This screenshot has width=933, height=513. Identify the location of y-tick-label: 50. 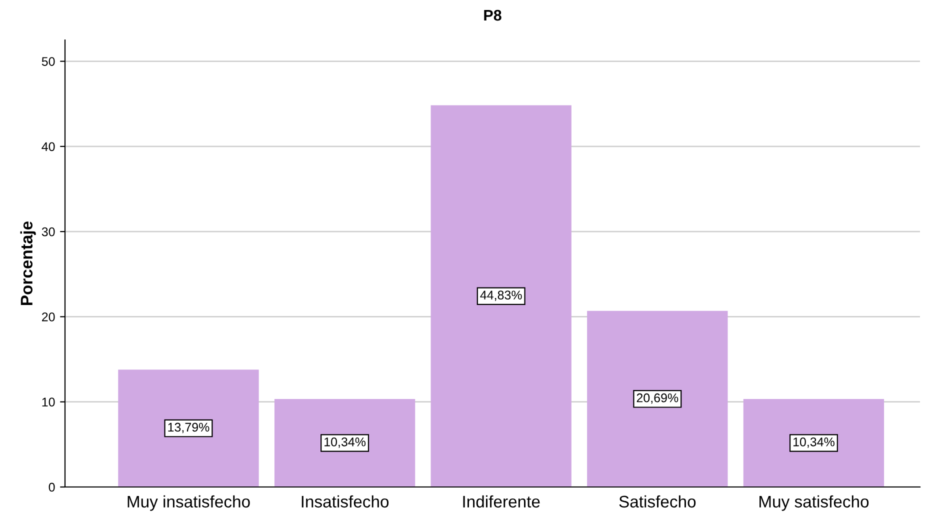
(48, 61).